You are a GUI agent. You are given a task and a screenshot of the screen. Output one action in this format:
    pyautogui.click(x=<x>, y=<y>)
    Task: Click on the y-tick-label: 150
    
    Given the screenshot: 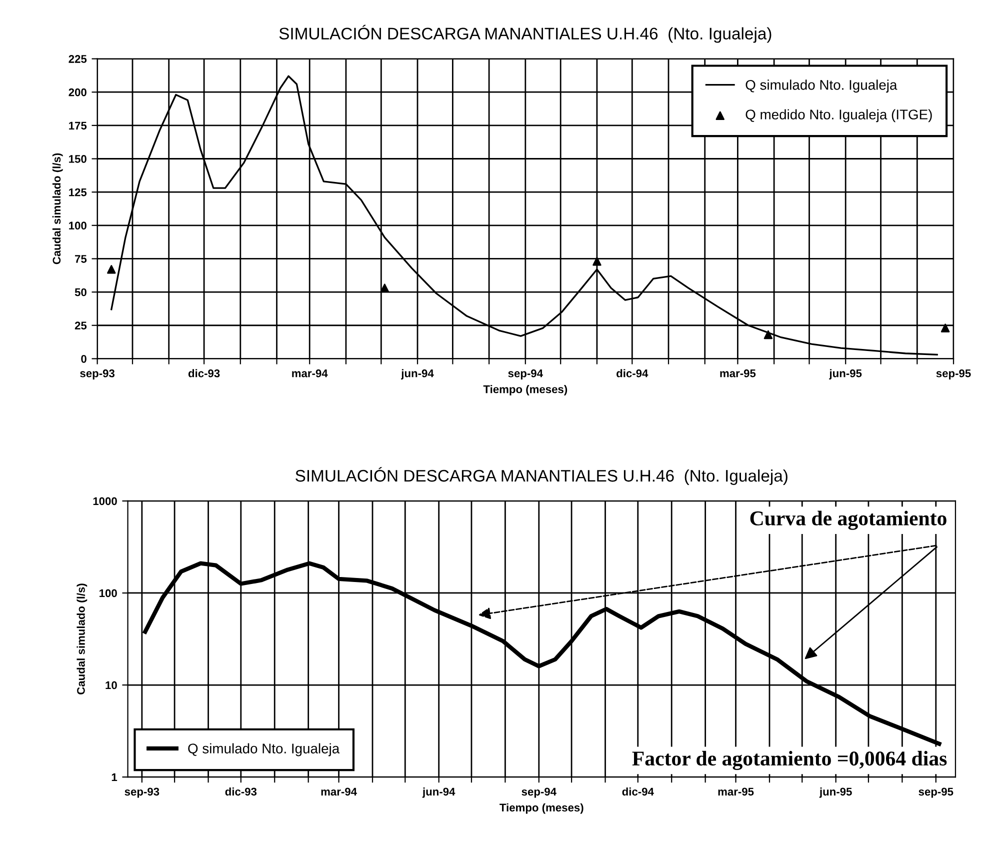 What is the action you would take?
    pyautogui.click(x=77, y=159)
    